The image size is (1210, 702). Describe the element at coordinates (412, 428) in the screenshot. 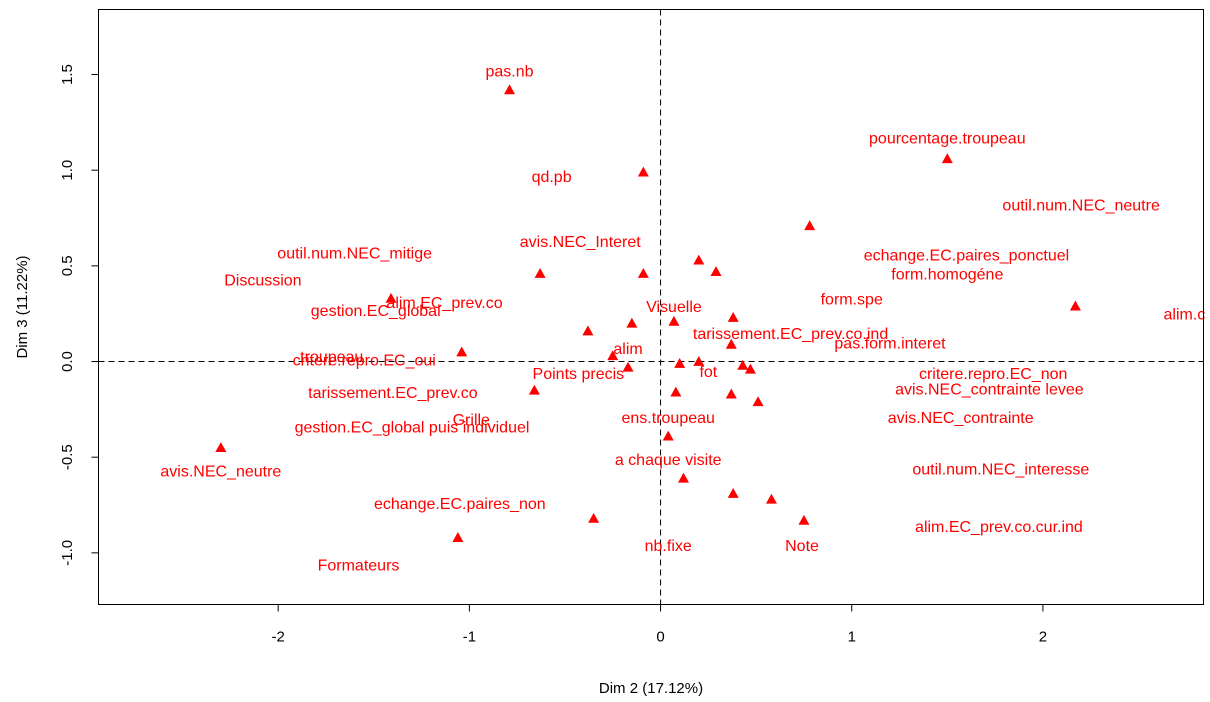

I see `point-label: gestion.EC_global puis individuel` at that location.